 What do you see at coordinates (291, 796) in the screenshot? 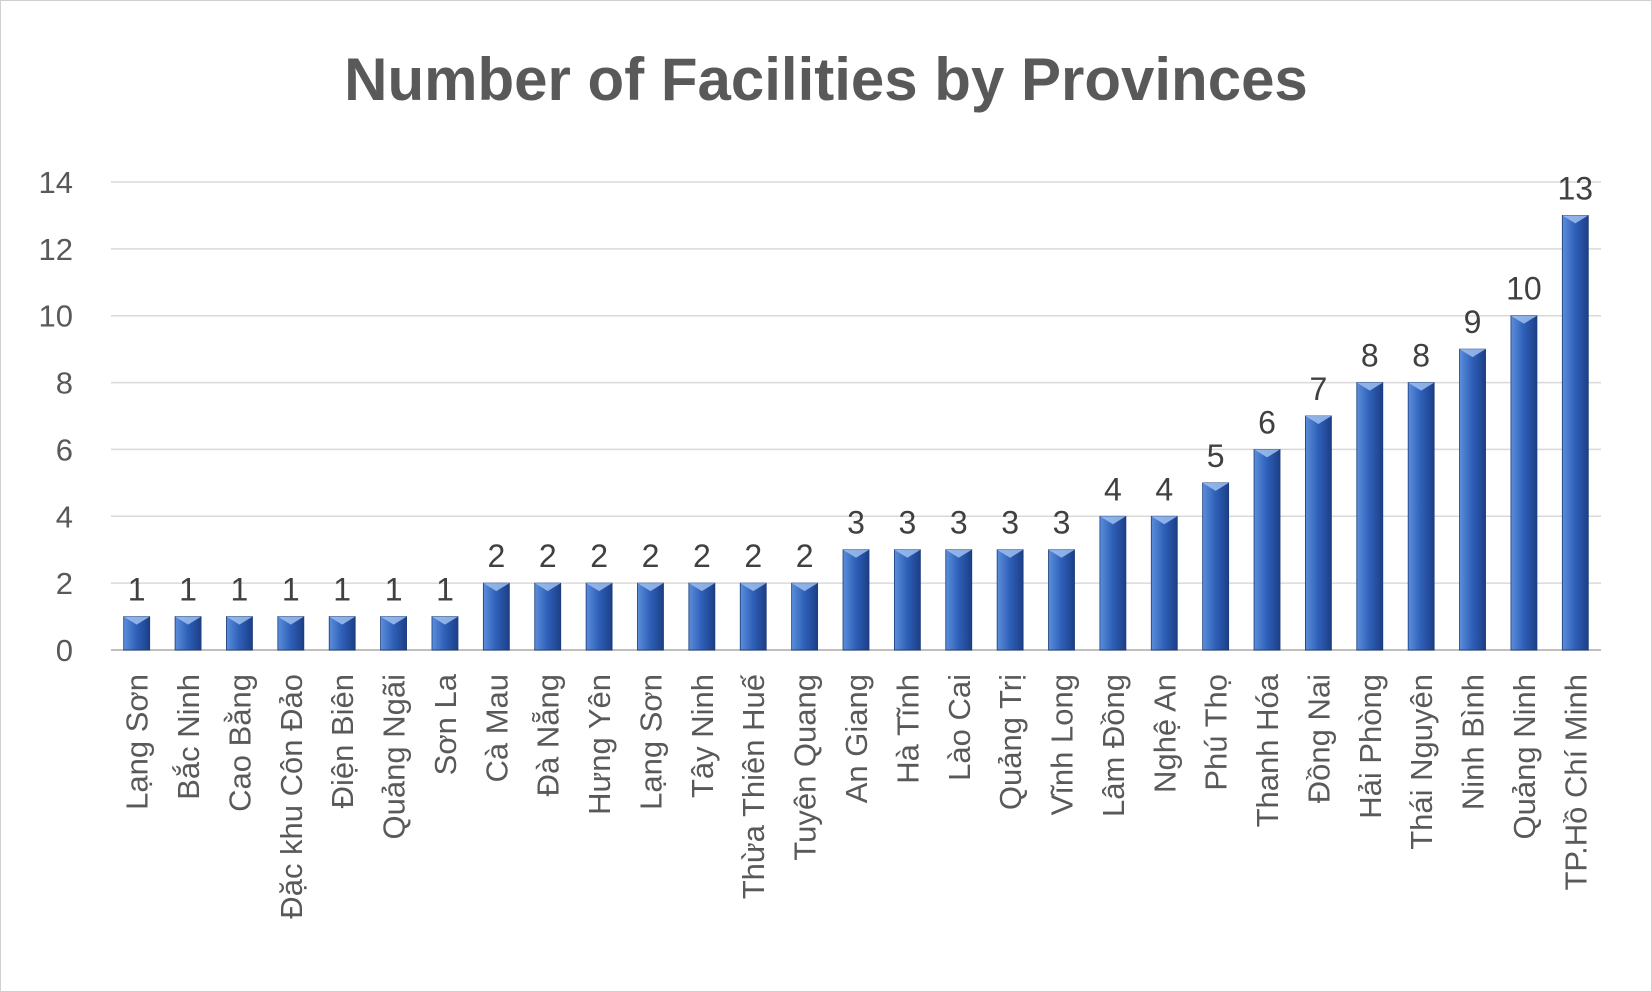
I see `category-label: Đặc khu Côn Đảo` at bounding box center [291, 796].